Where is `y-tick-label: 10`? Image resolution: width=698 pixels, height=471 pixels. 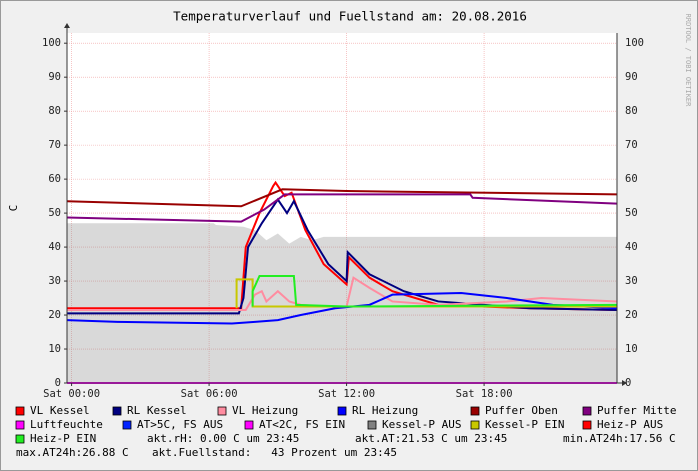 y-tick-label: 10 is located at coordinates (54, 349).